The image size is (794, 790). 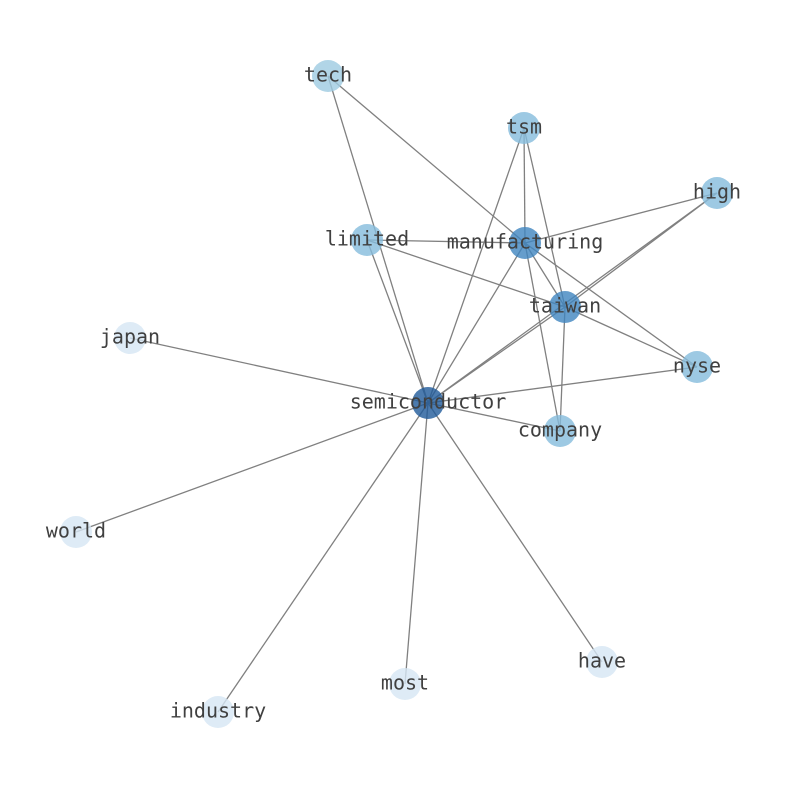 I want to click on node-label: company, so click(x=560, y=430).